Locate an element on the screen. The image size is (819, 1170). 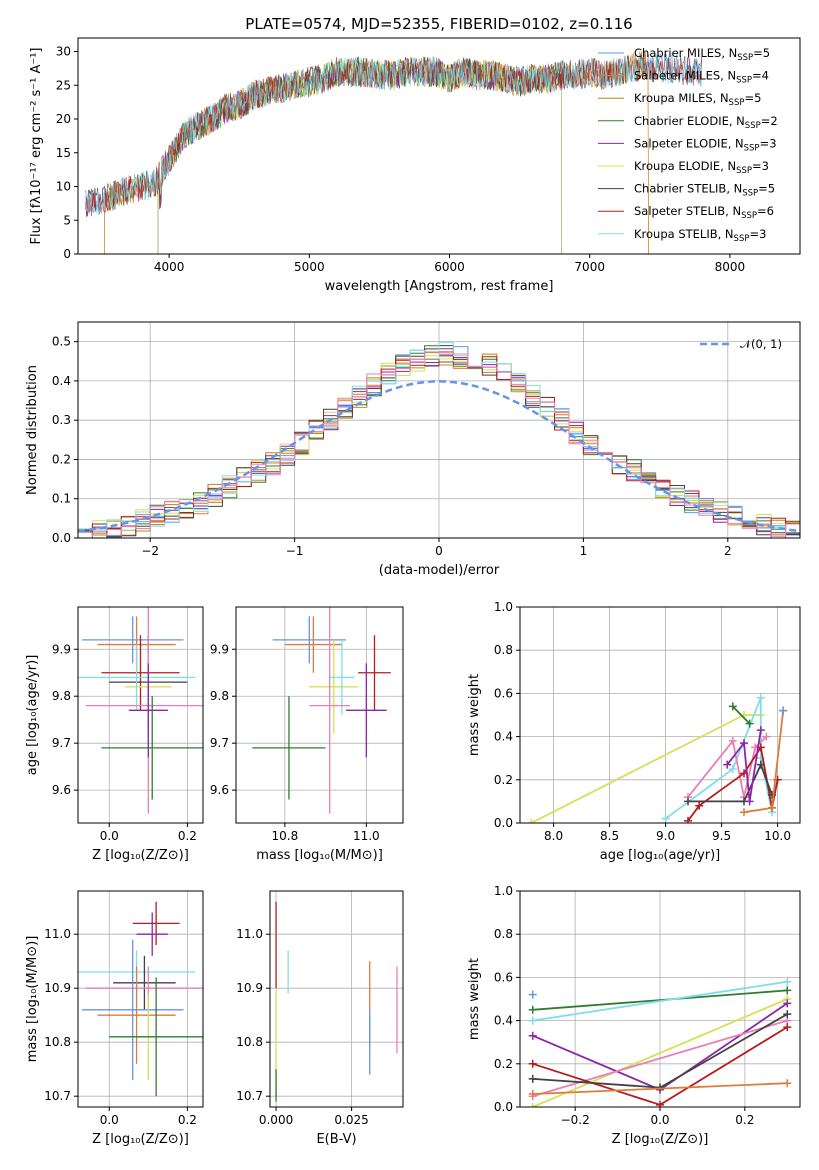
spectrum-series-line is located at coordinates (359, 155).